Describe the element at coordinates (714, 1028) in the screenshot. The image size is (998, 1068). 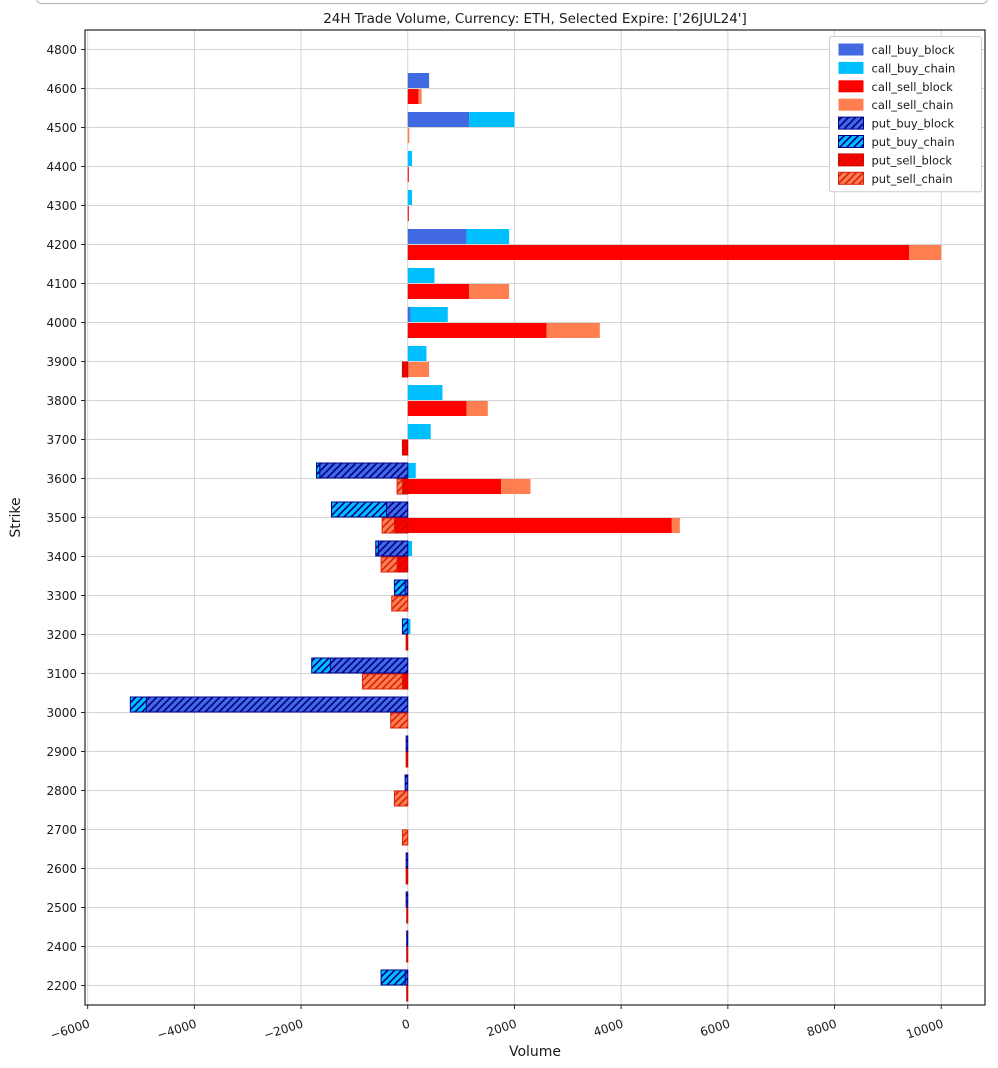
I see `x-tick-label: 6000` at that location.